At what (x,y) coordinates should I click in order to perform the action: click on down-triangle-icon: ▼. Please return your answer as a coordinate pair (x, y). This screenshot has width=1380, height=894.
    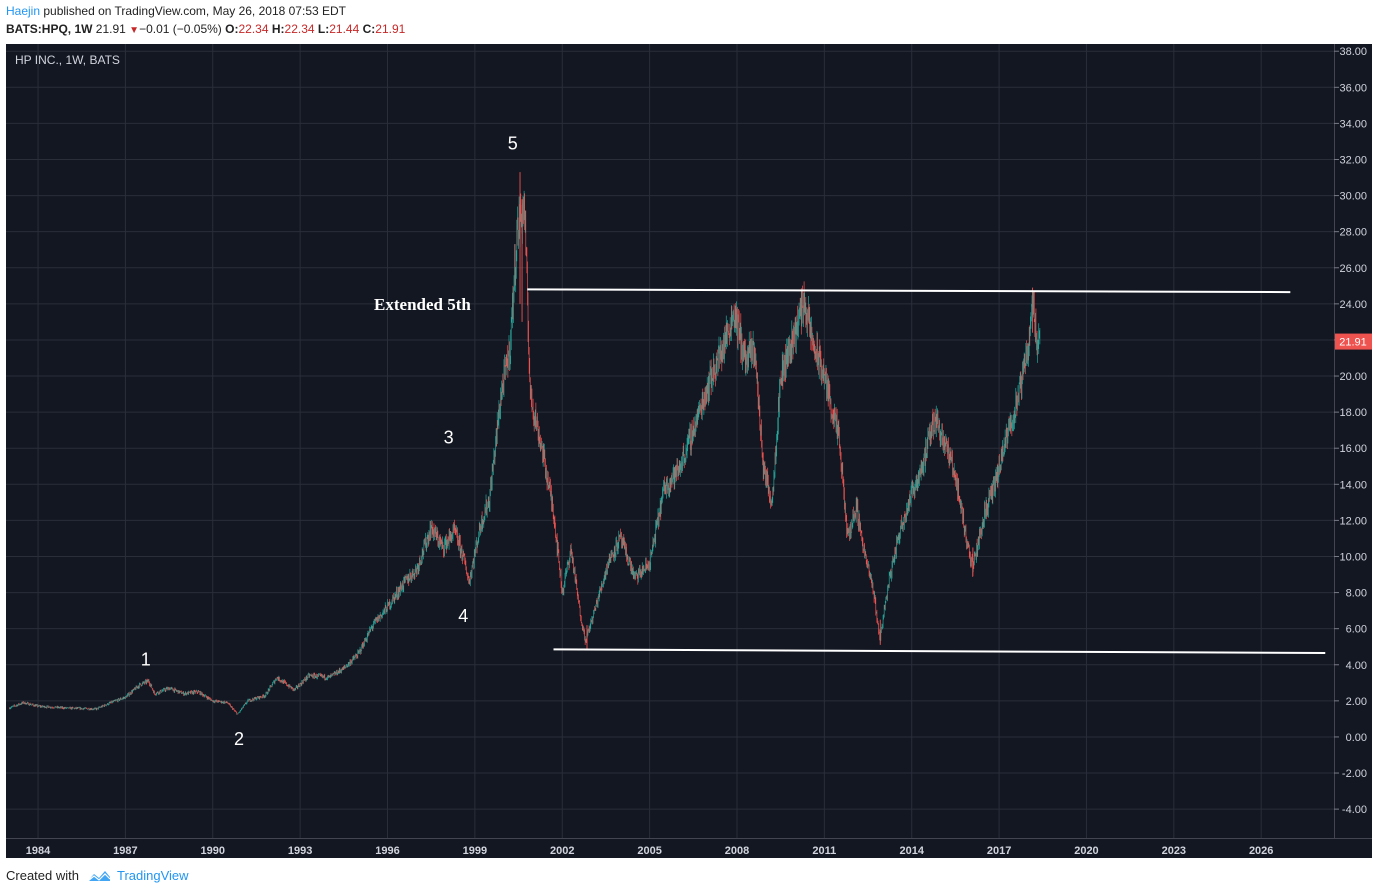
    Looking at the image, I should click on (134, 30).